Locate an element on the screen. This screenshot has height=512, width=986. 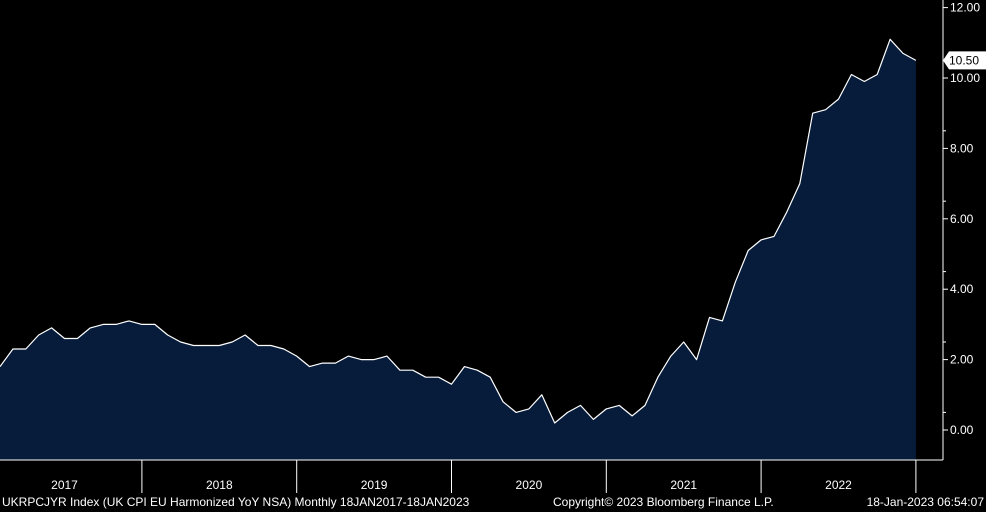
last-value-label: 10.50 is located at coordinates (964, 60).